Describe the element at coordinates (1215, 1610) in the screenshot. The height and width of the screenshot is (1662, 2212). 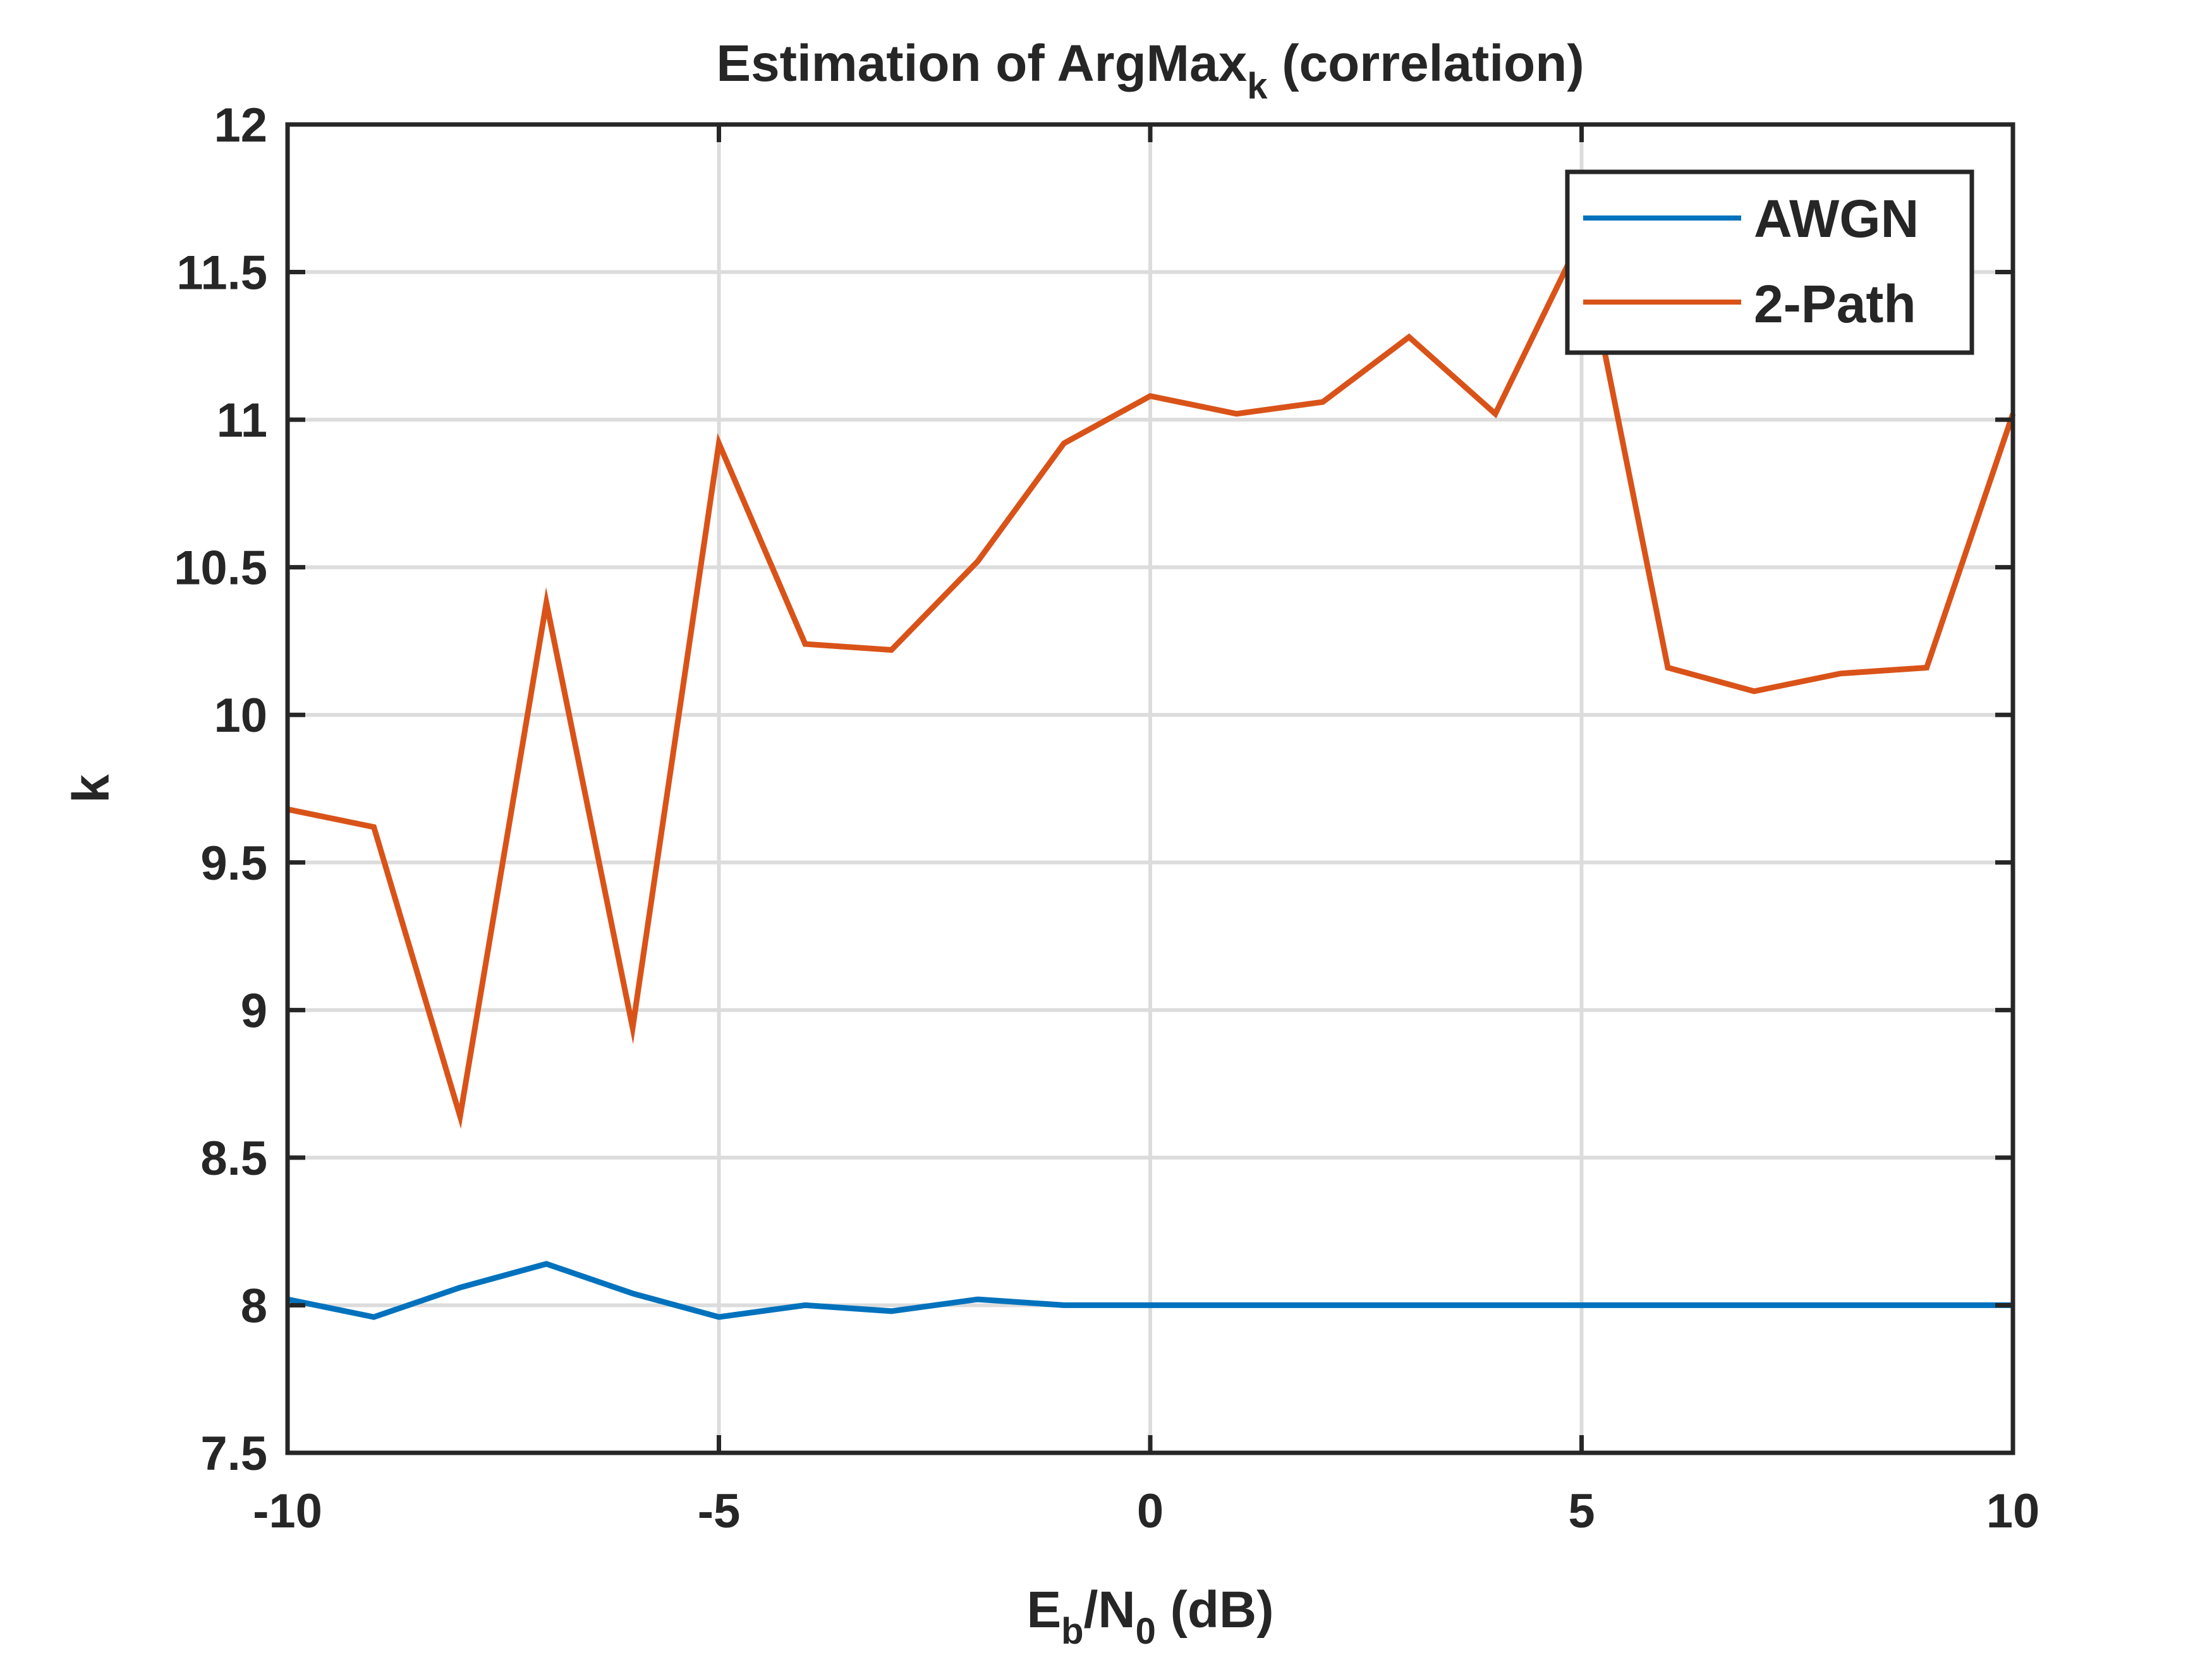
I see `x-axis-label-units: (dB)` at that location.